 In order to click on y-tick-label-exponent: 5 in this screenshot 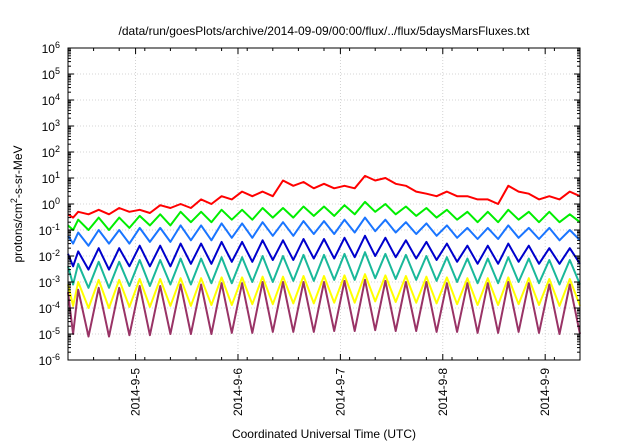, I will do `click(57, 71)`.